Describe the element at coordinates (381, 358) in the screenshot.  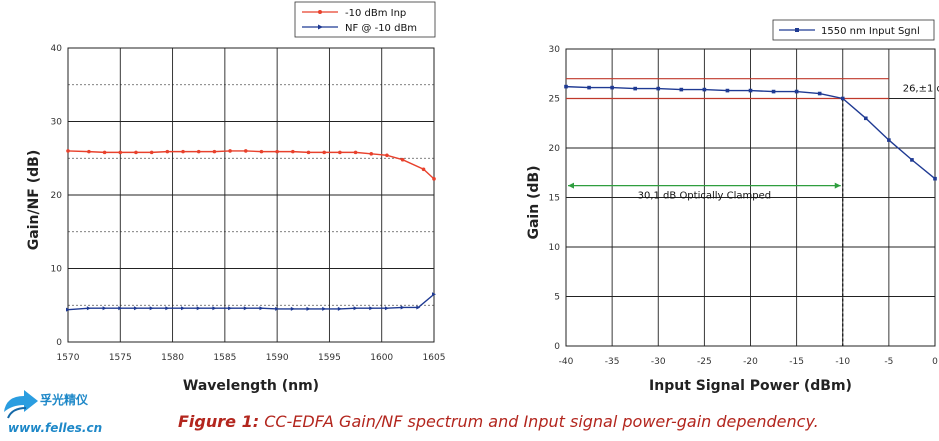
I see `left-x-tick-label: 1600` at that location.